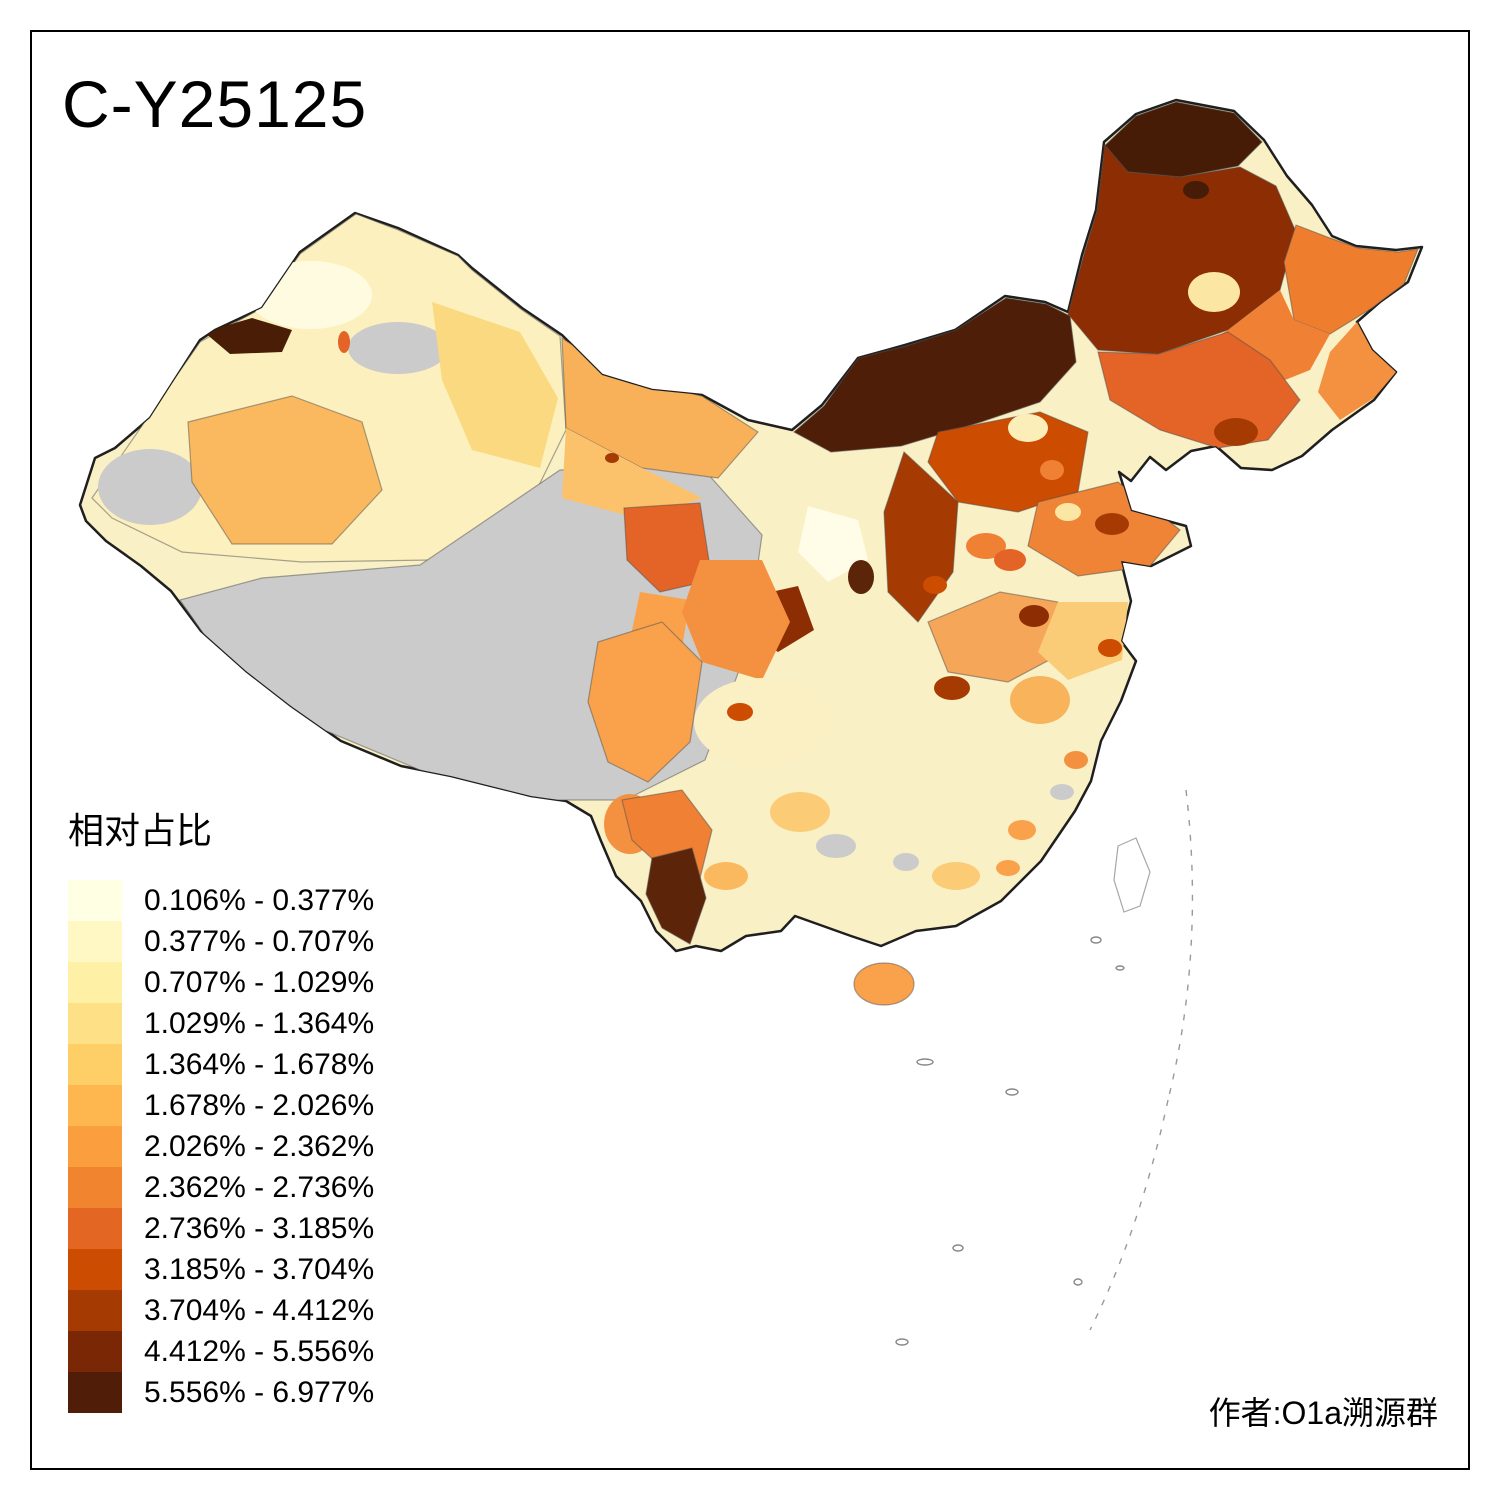 Image resolution: width=1500 pixels, height=1500 pixels. Describe the element at coordinates (259, 1351) in the screenshot. I see `legend-label: 4.412% - 5.556%` at that location.